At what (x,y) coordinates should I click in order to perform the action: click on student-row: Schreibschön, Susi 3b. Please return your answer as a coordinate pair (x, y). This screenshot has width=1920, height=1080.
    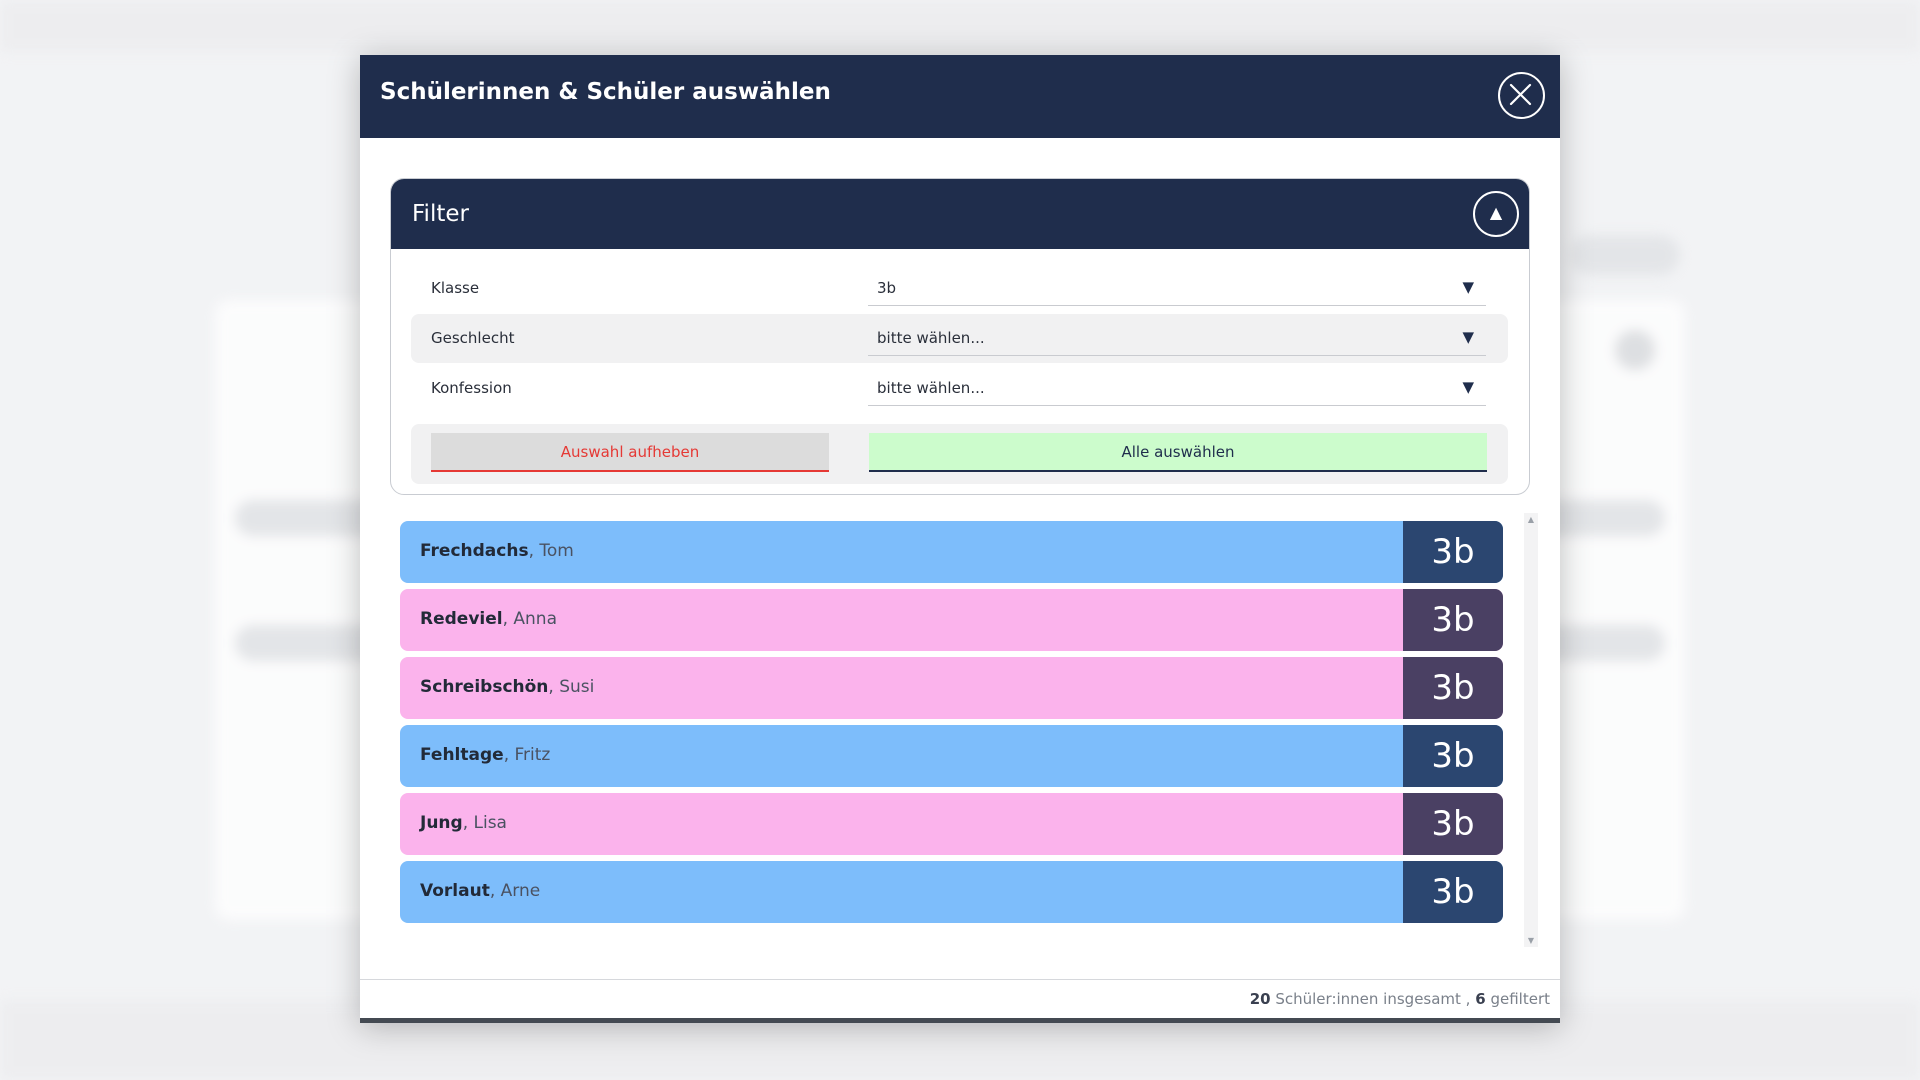
    Looking at the image, I should click on (951, 688).